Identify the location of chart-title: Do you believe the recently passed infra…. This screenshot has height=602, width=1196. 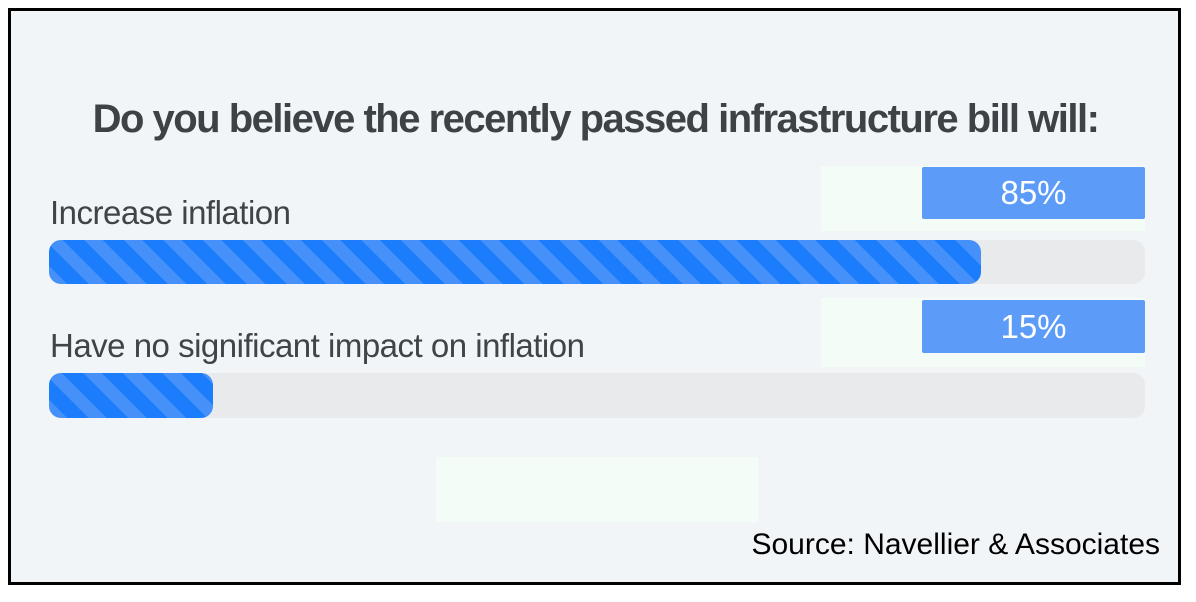
(596, 119).